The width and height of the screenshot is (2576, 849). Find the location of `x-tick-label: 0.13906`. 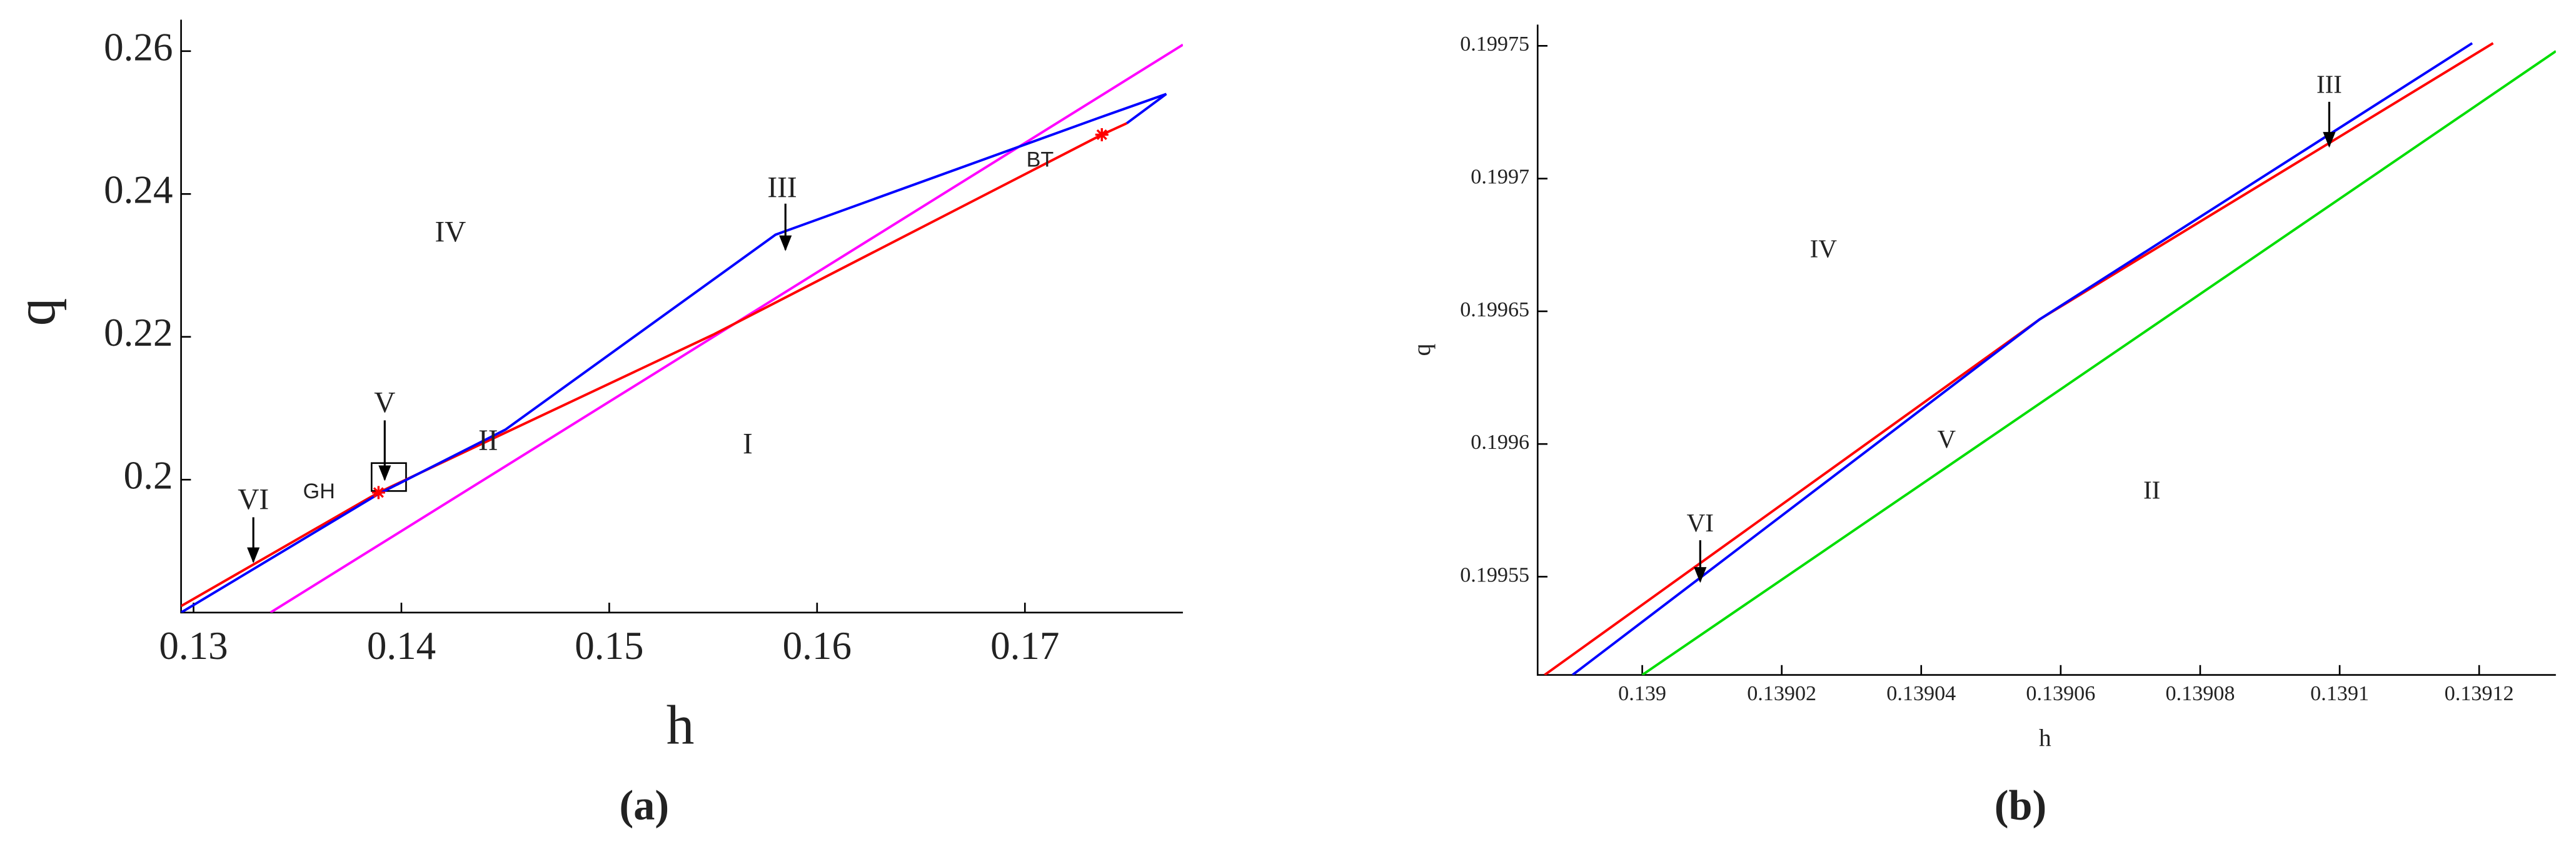

x-tick-label: 0.13906 is located at coordinates (2060, 693).